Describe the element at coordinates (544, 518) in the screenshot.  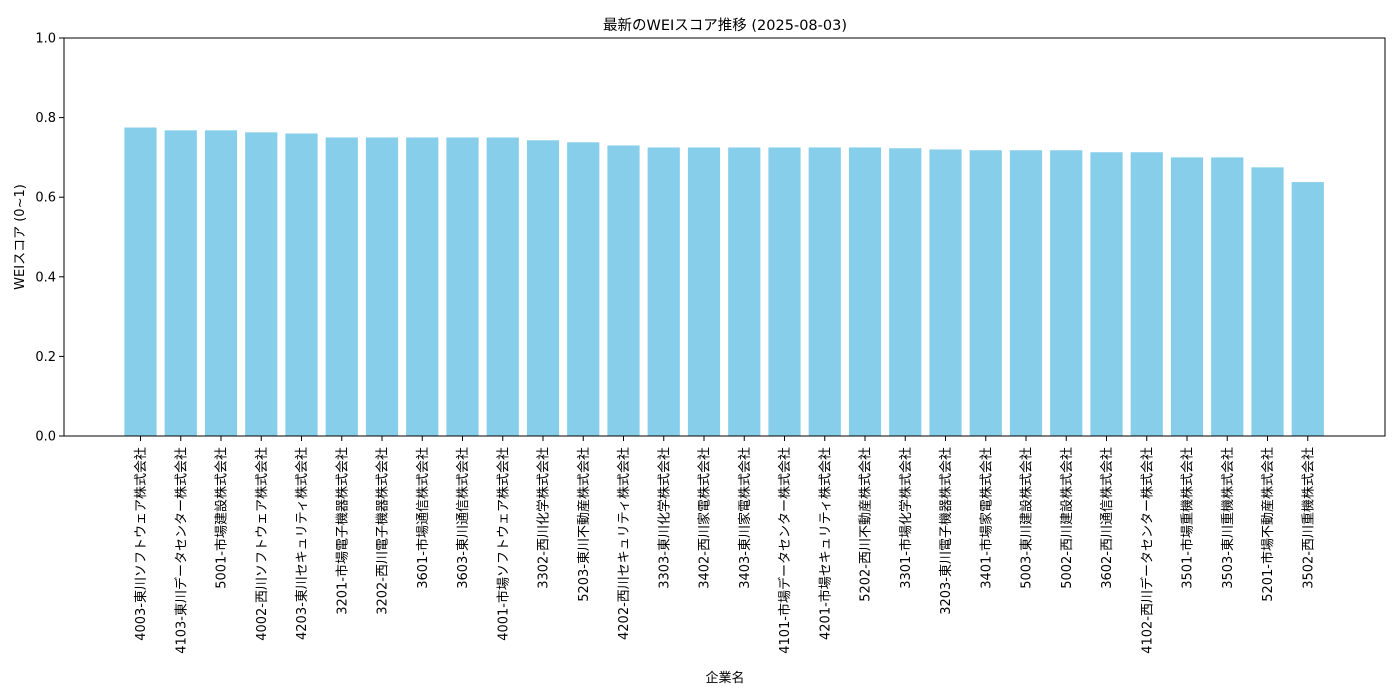
I see `x-tick-label: 3302-西川化学株式会社` at that location.